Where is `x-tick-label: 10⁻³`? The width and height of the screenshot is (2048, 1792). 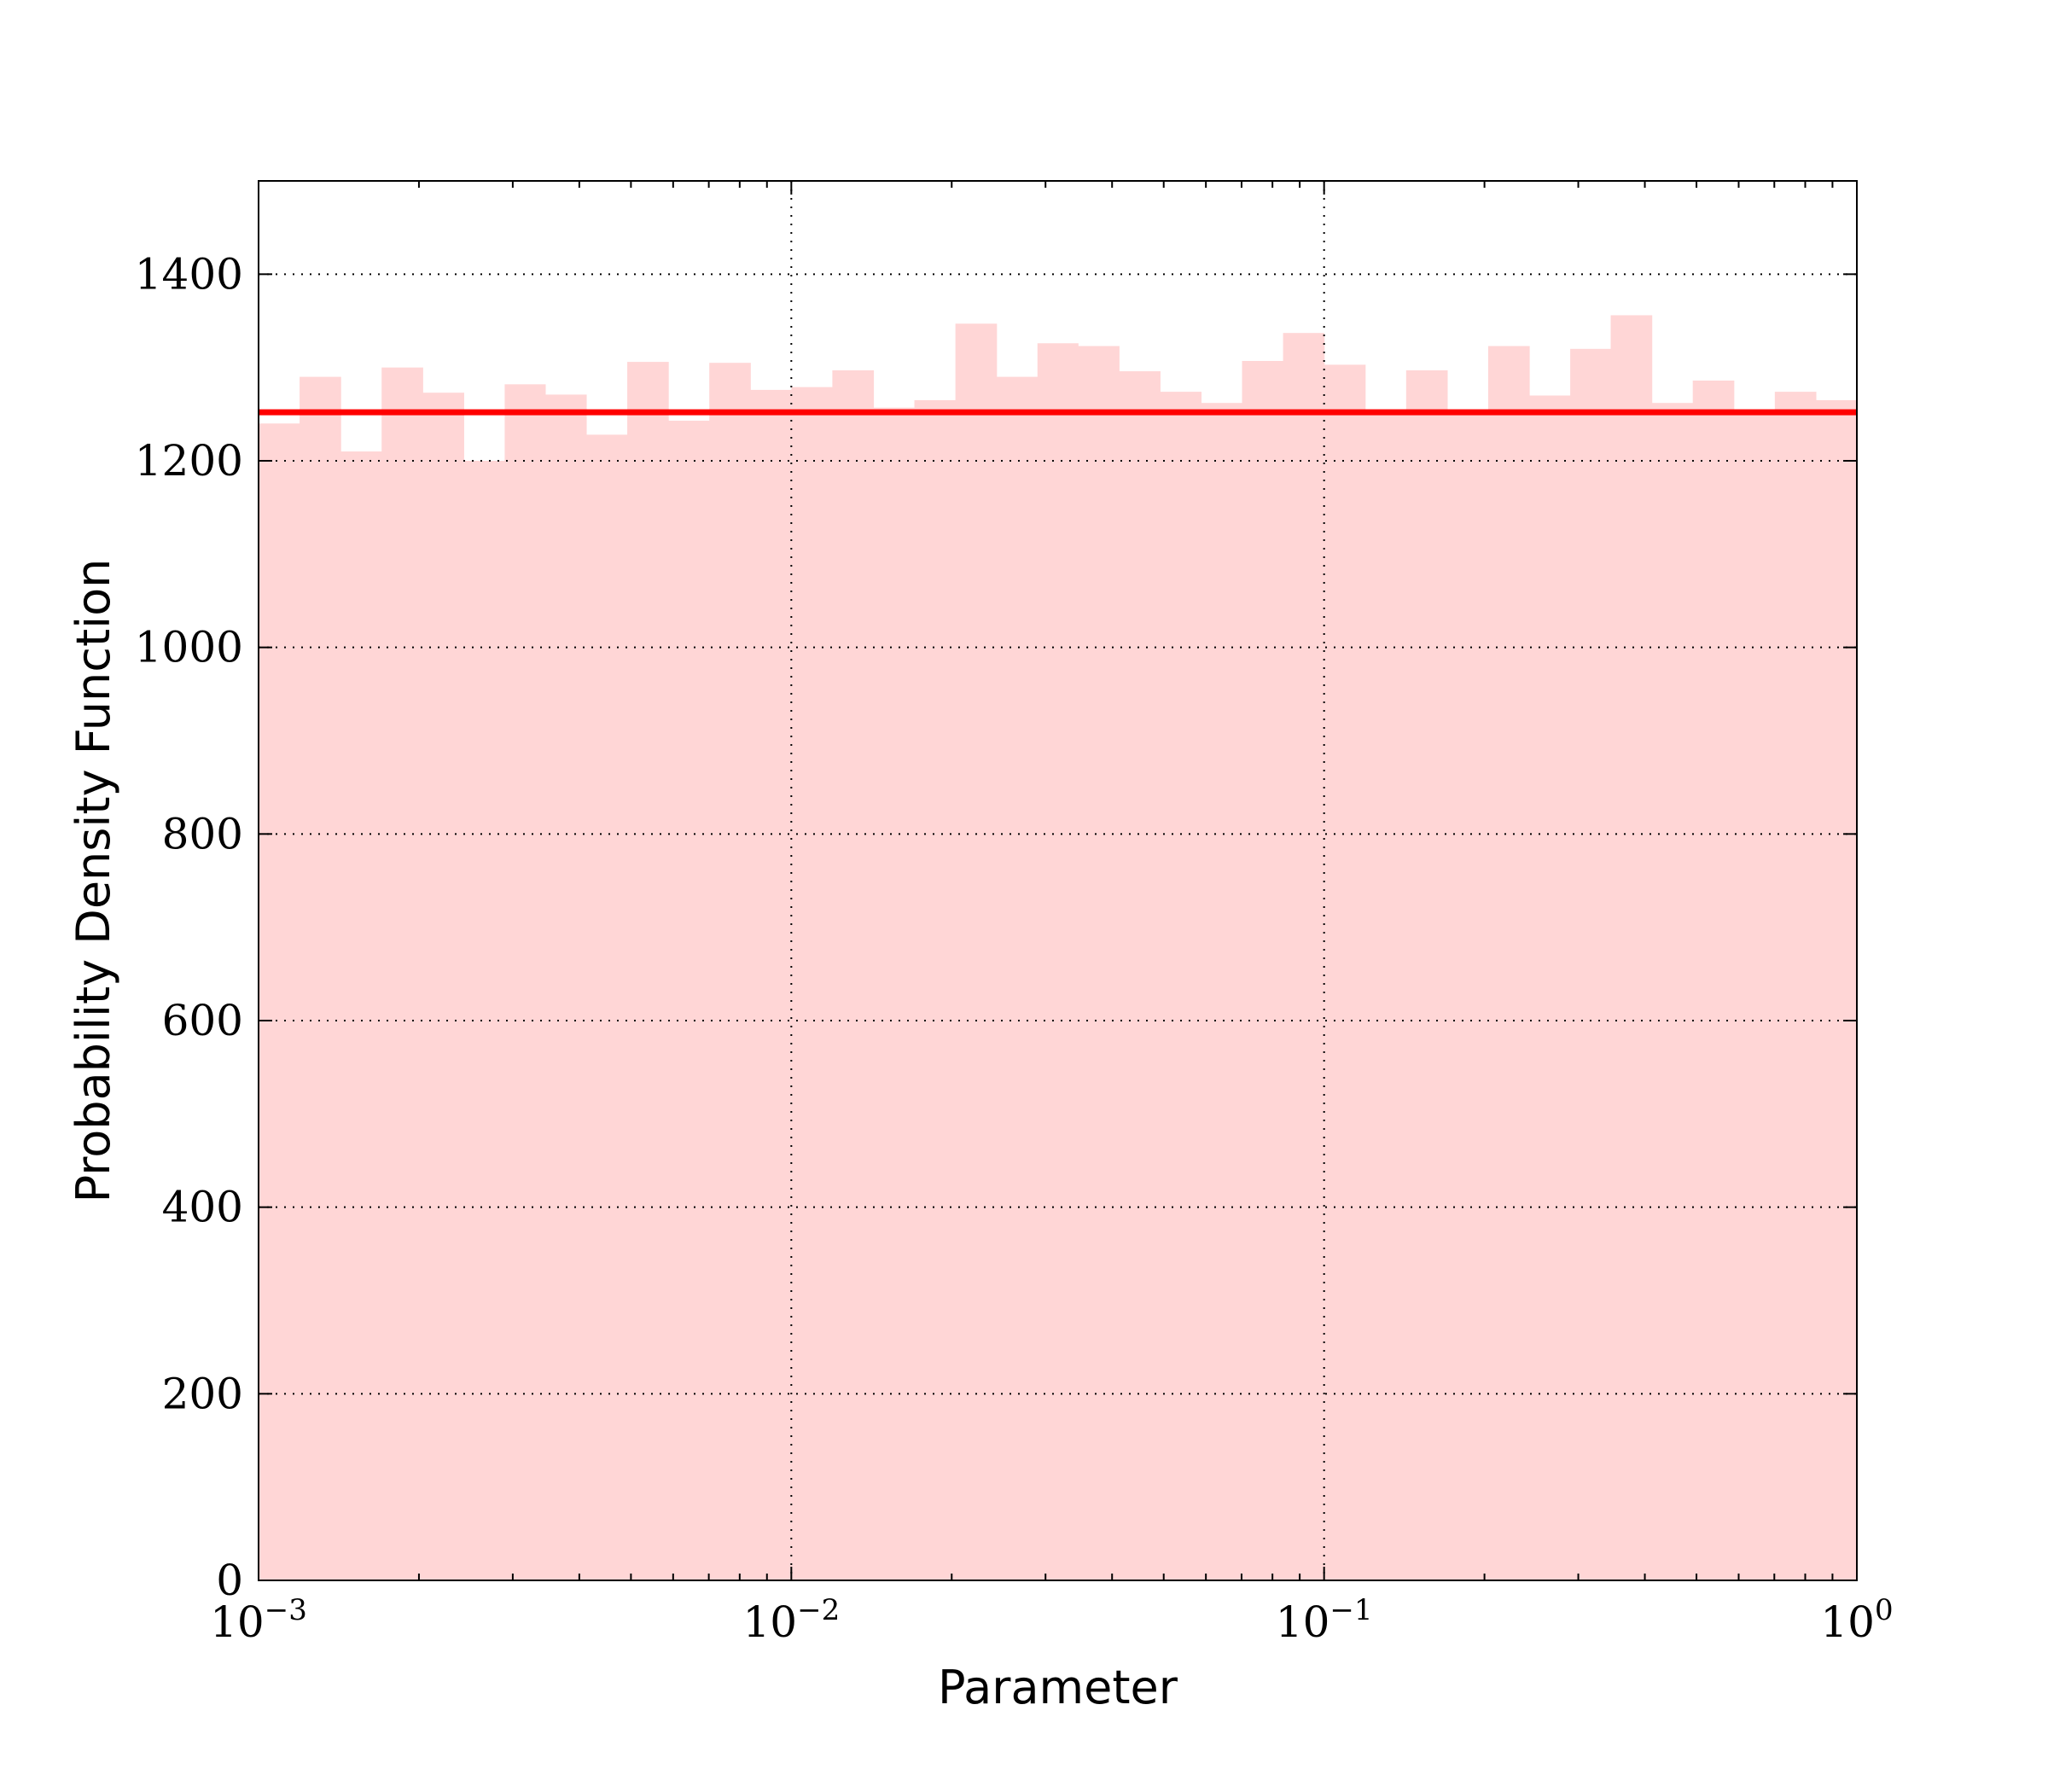
x-tick-label: 10⁻³ is located at coordinates (258, 1620).